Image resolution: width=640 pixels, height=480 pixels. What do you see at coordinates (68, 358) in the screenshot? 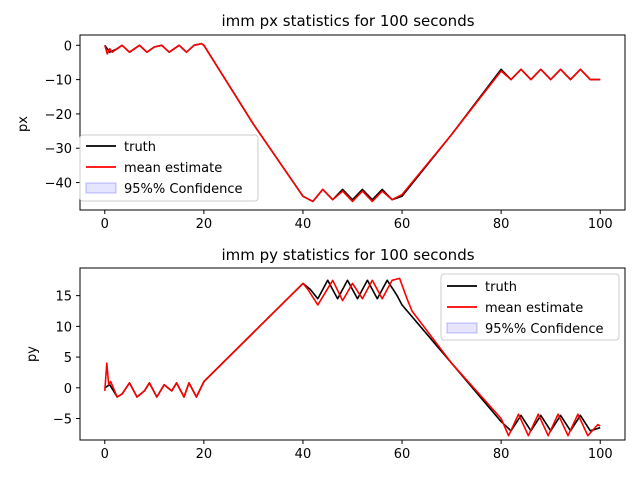
I see `py-y-tick-label: 5` at bounding box center [68, 358].